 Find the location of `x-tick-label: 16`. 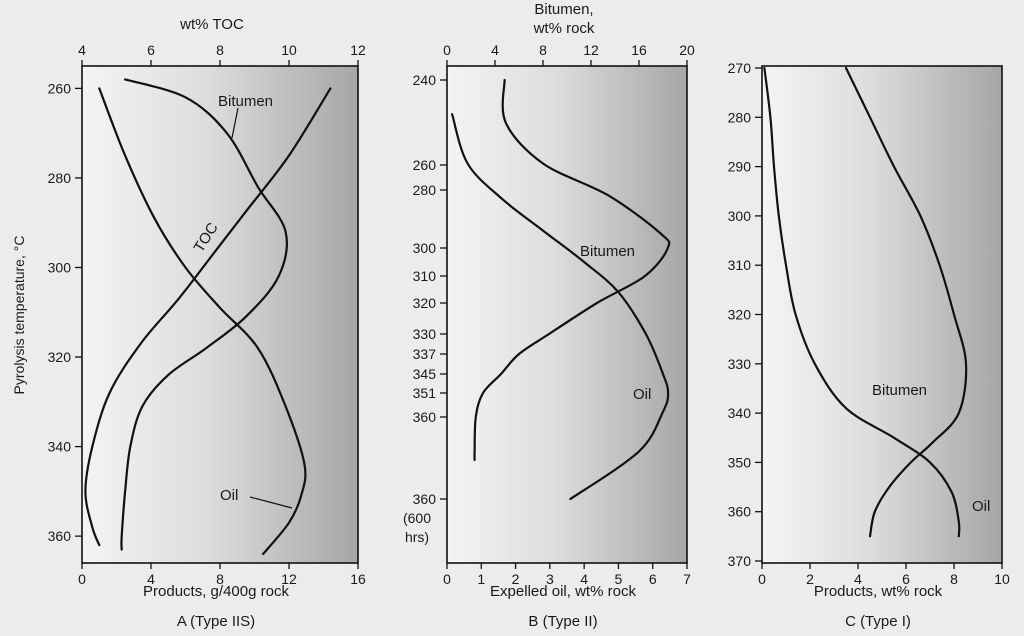

x-tick-label: 16 is located at coordinates (358, 579).